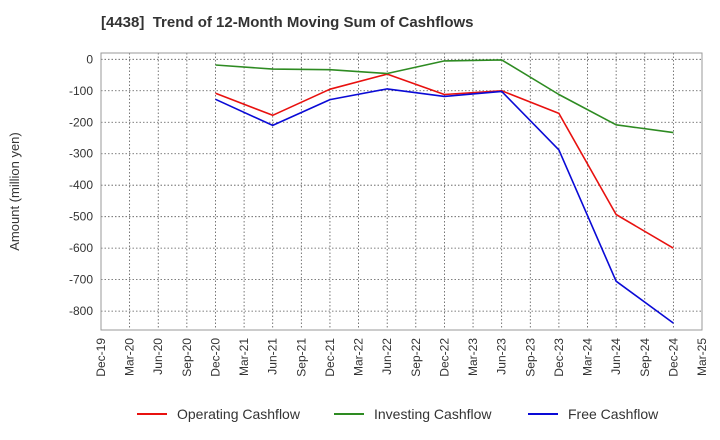  I want to click on y-axis-ticks: 0 -100 -200 -300 -400 -500 -600 -700 -800, so click(81, 185).